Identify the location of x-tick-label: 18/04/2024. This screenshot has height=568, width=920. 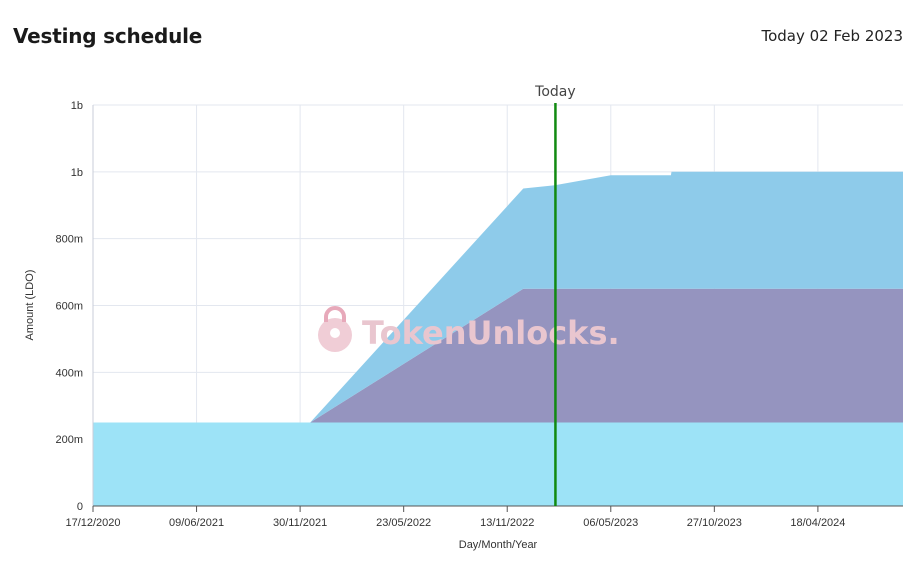
(817, 523).